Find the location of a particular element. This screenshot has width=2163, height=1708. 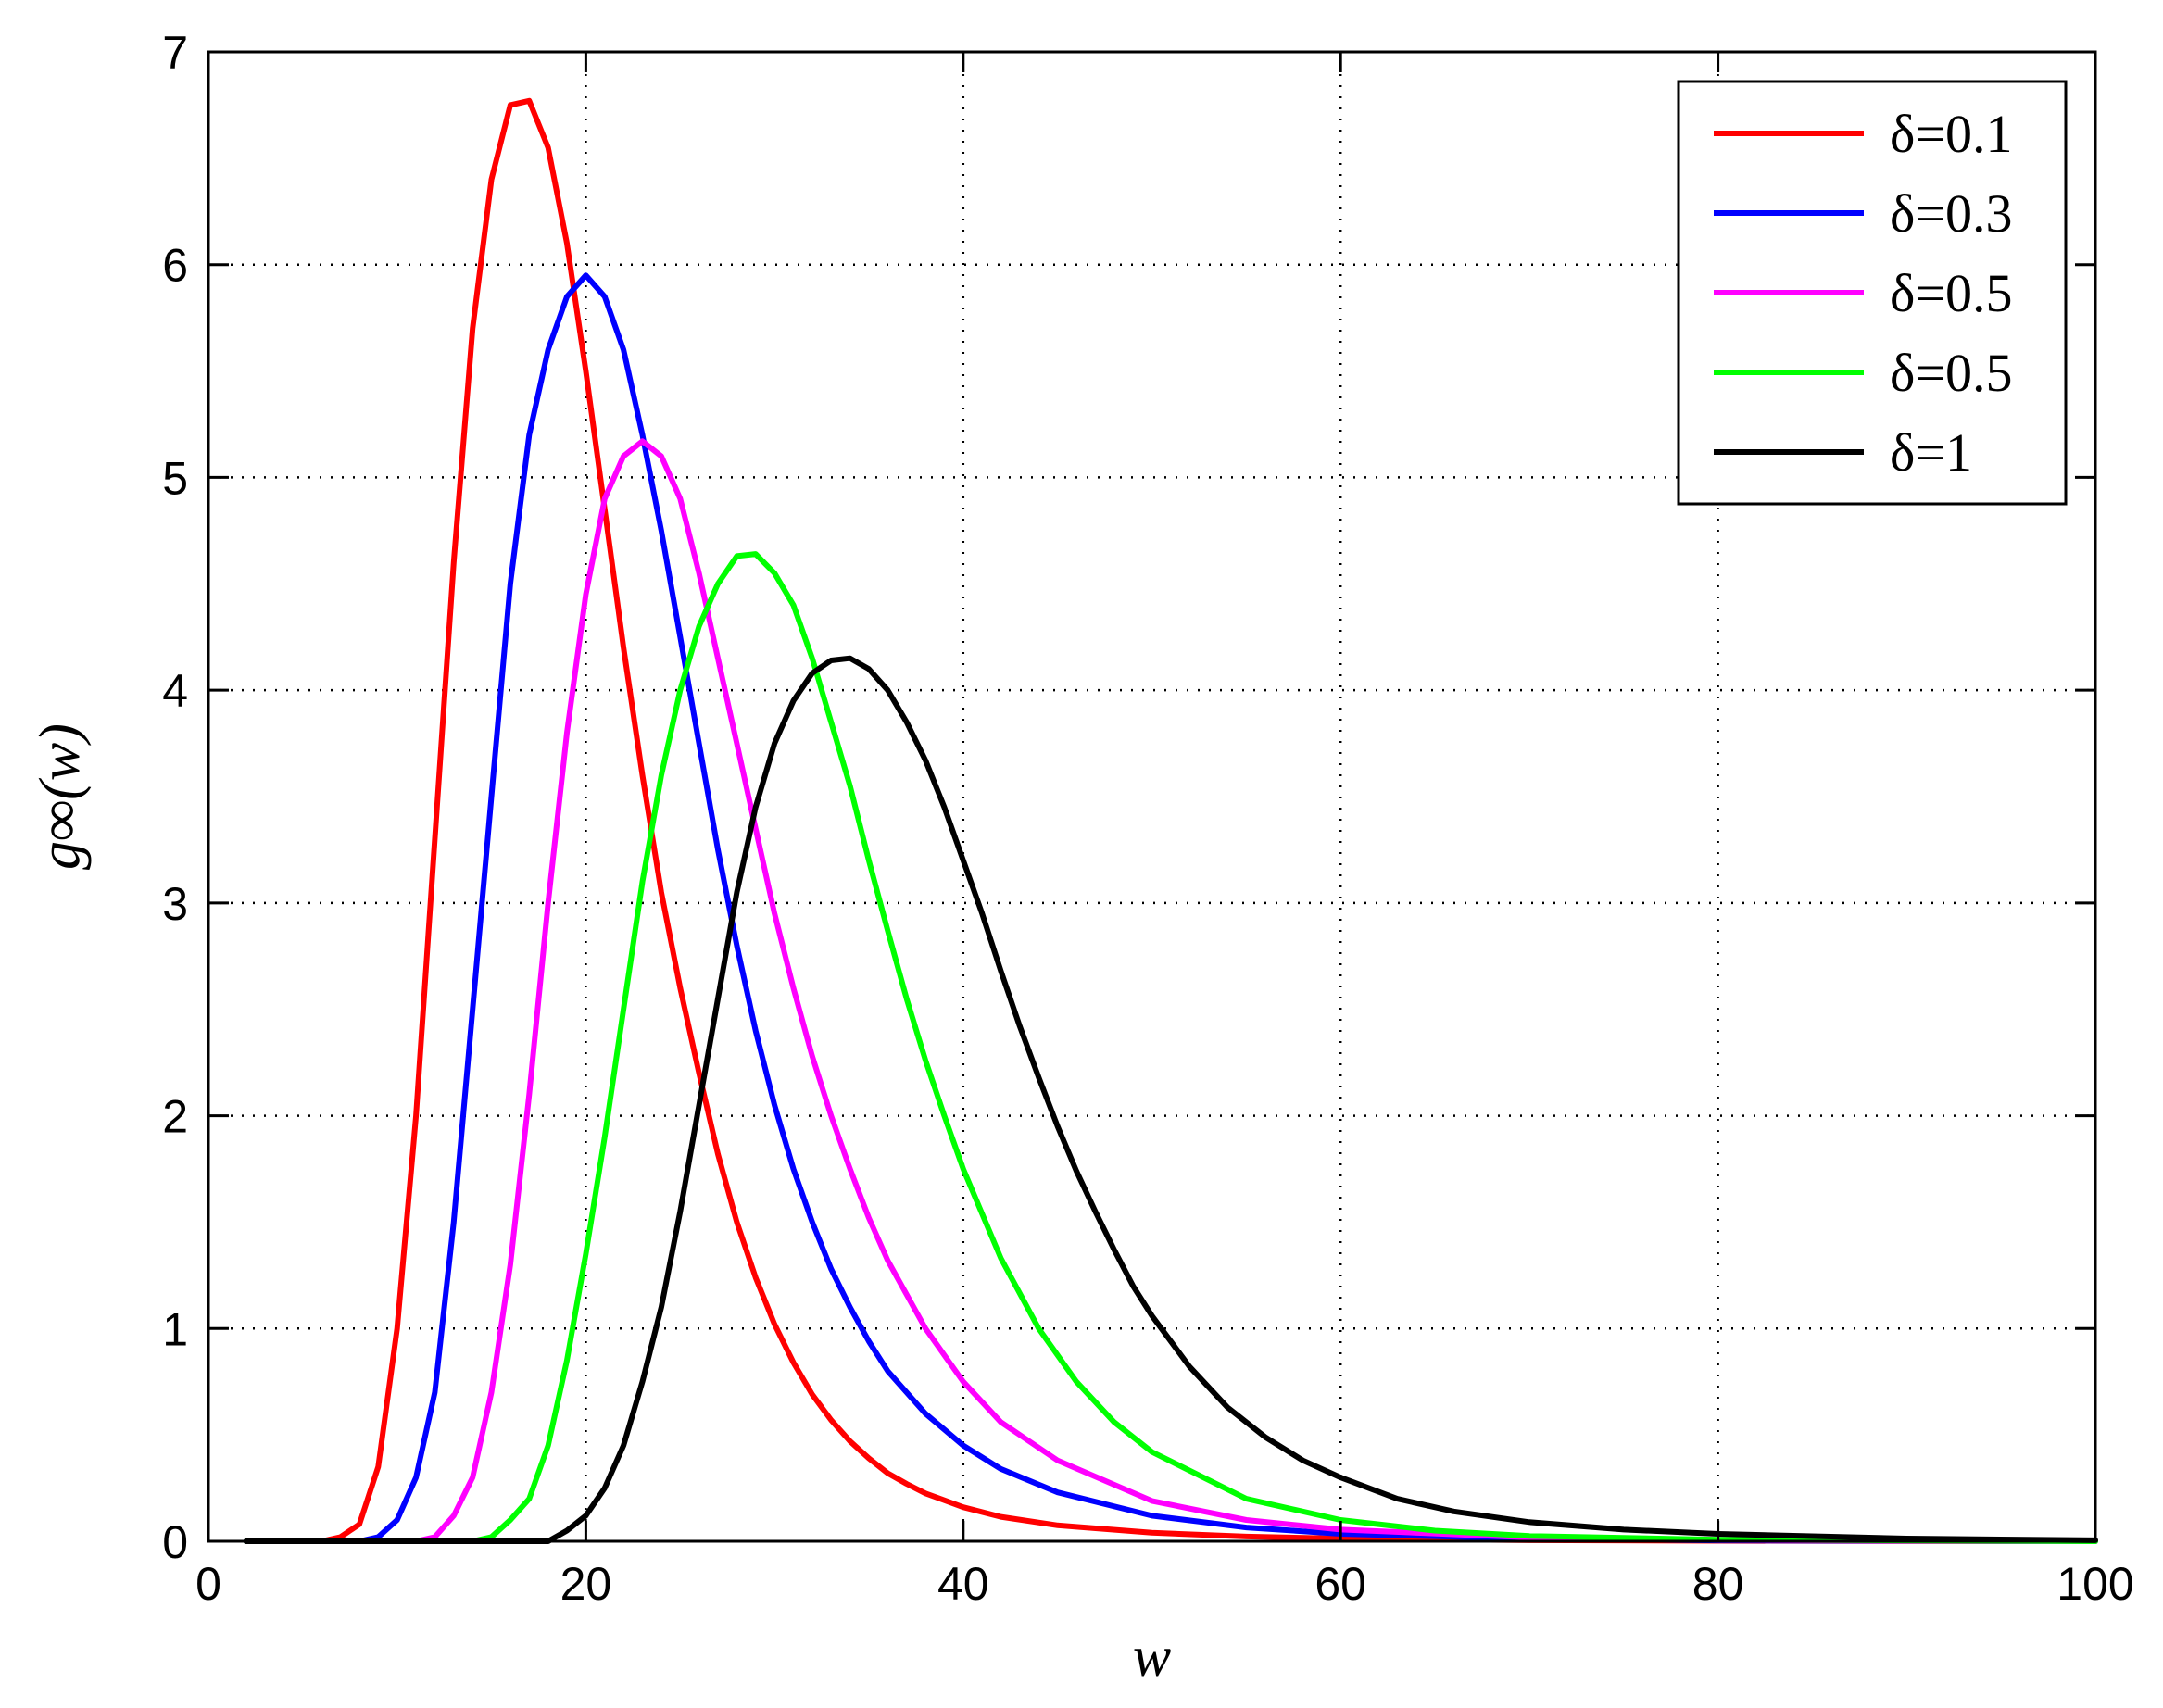

x-tick-label: 60 is located at coordinates (1340, 1584).